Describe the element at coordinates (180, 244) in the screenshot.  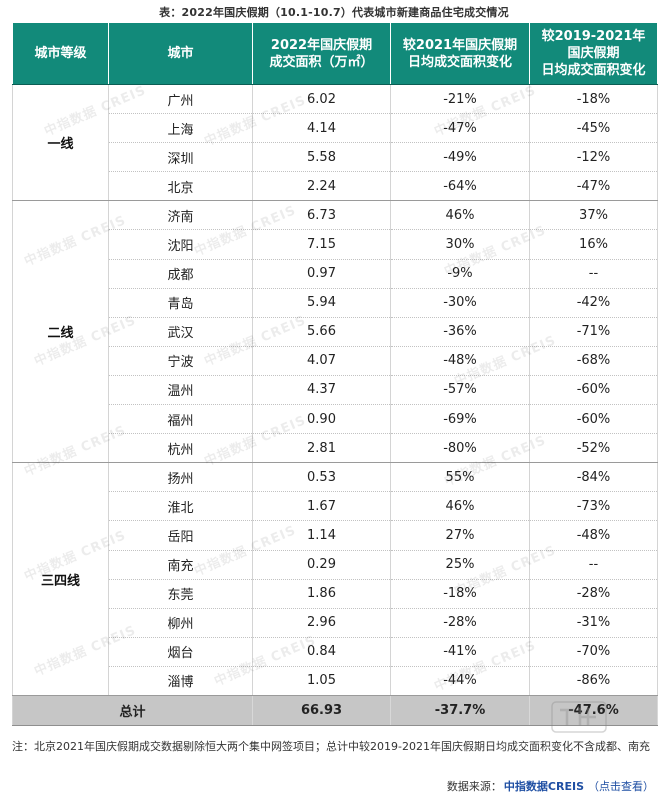
I see `city-cell: 沈阳` at that location.